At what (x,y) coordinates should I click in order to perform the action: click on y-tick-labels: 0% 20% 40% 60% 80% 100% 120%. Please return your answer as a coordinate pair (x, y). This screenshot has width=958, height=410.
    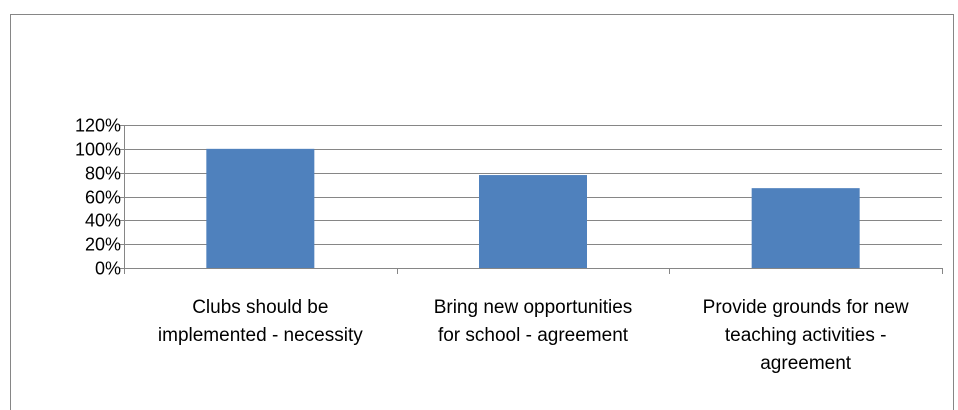
    Looking at the image, I should click on (98, 197).